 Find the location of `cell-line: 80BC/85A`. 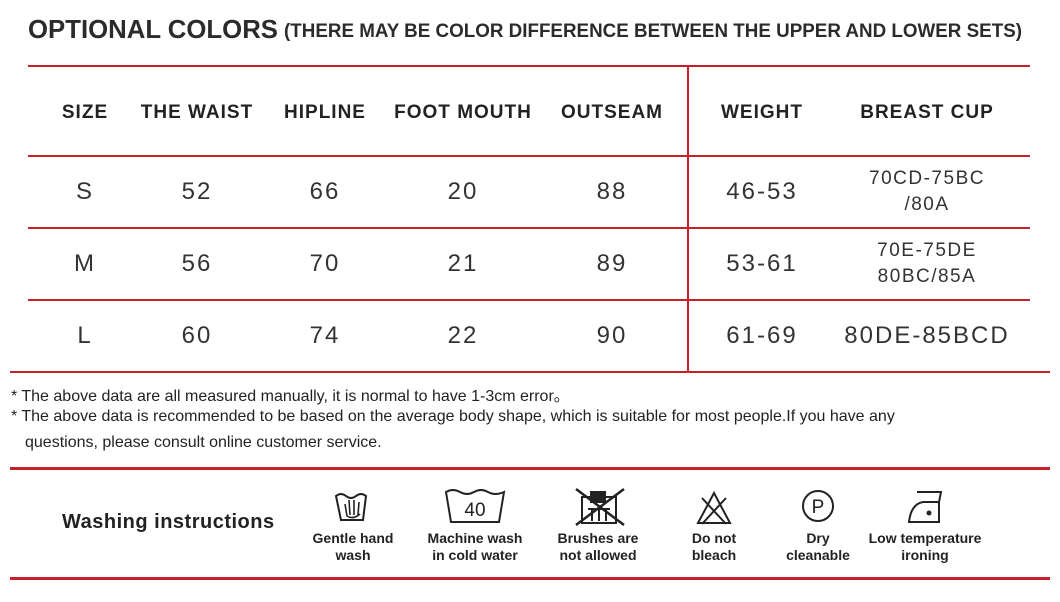

cell-line: 80BC/85A is located at coordinates (927, 276).